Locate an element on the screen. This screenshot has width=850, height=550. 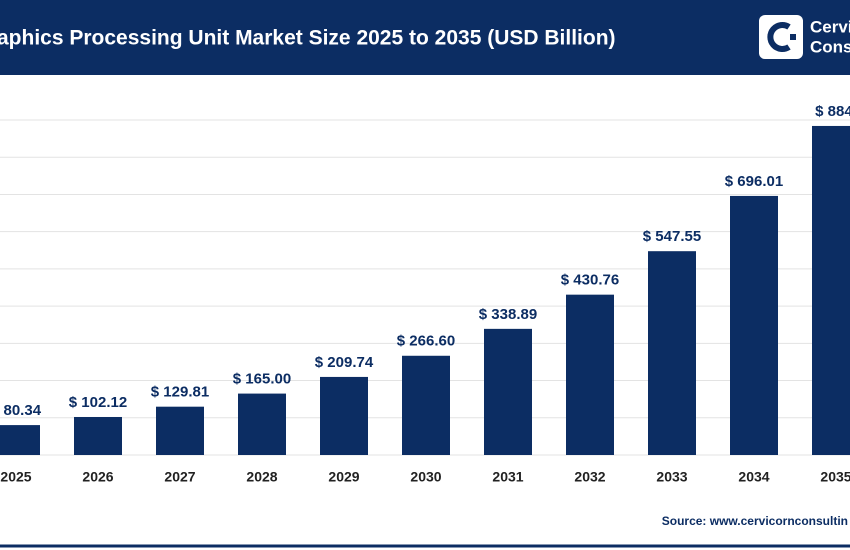
brand-line: Consu is located at coordinates (830, 46).